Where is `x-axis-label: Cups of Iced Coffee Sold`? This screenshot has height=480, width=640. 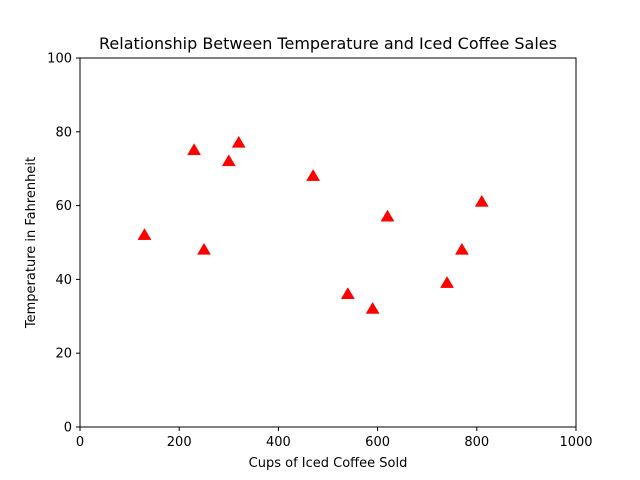
x-axis-label: Cups of Iced Coffee Sold is located at coordinates (328, 463).